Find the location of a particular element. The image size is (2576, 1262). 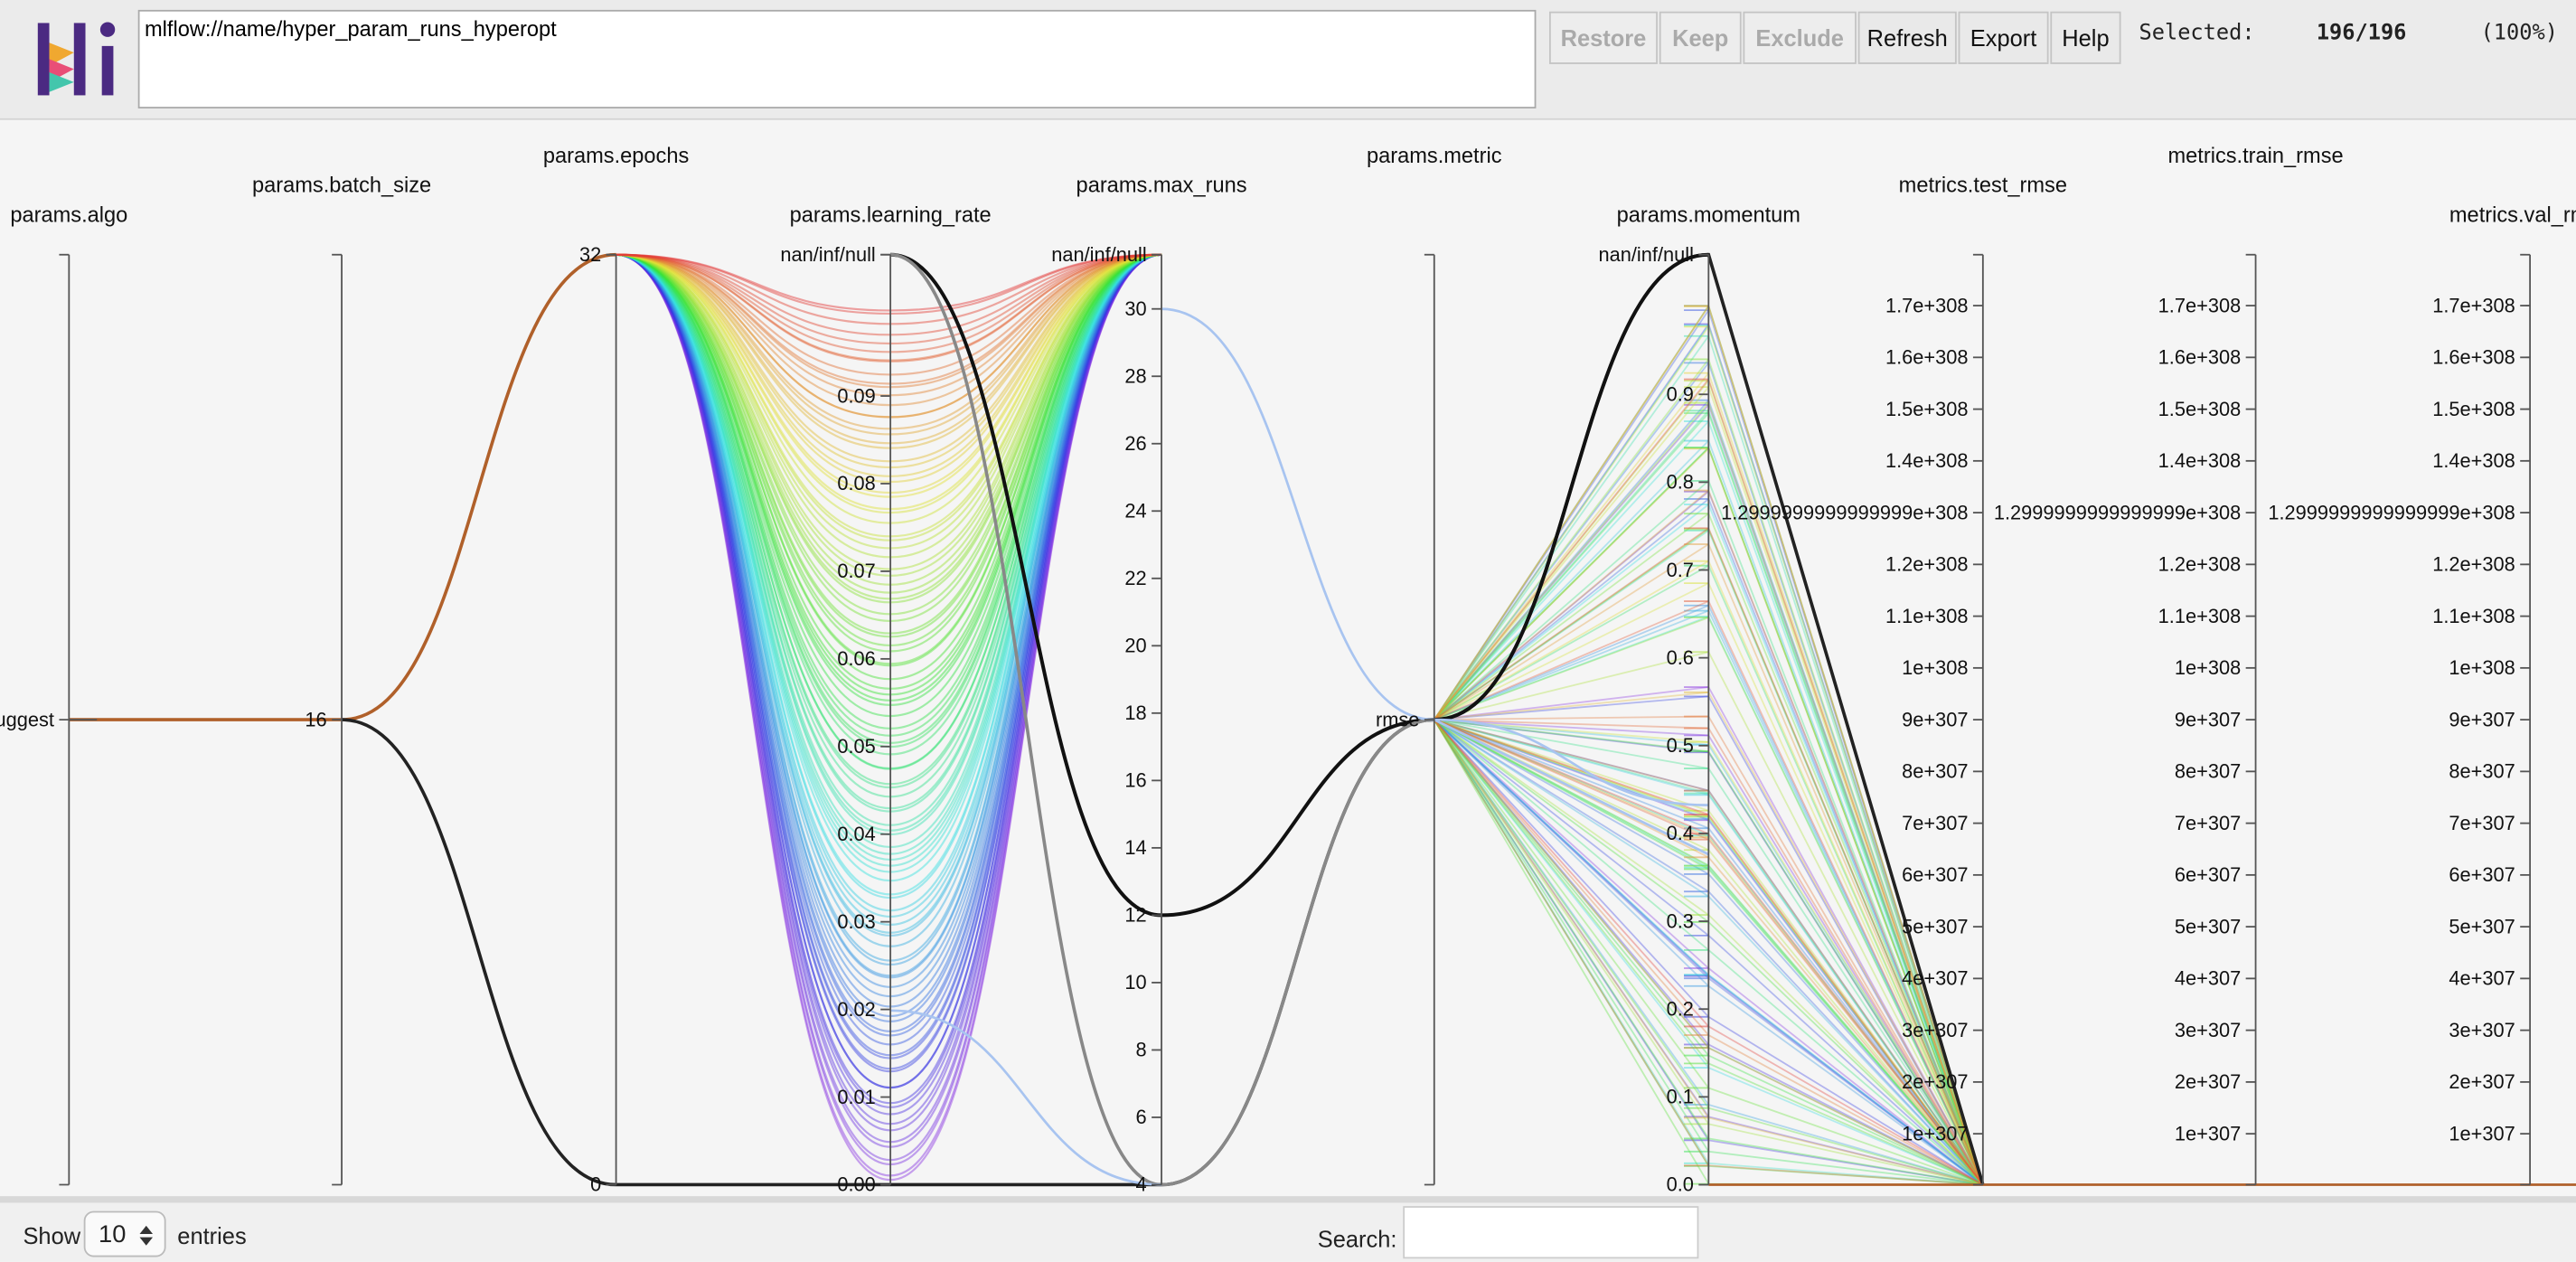

tick-label: 12 is located at coordinates (1135, 916).